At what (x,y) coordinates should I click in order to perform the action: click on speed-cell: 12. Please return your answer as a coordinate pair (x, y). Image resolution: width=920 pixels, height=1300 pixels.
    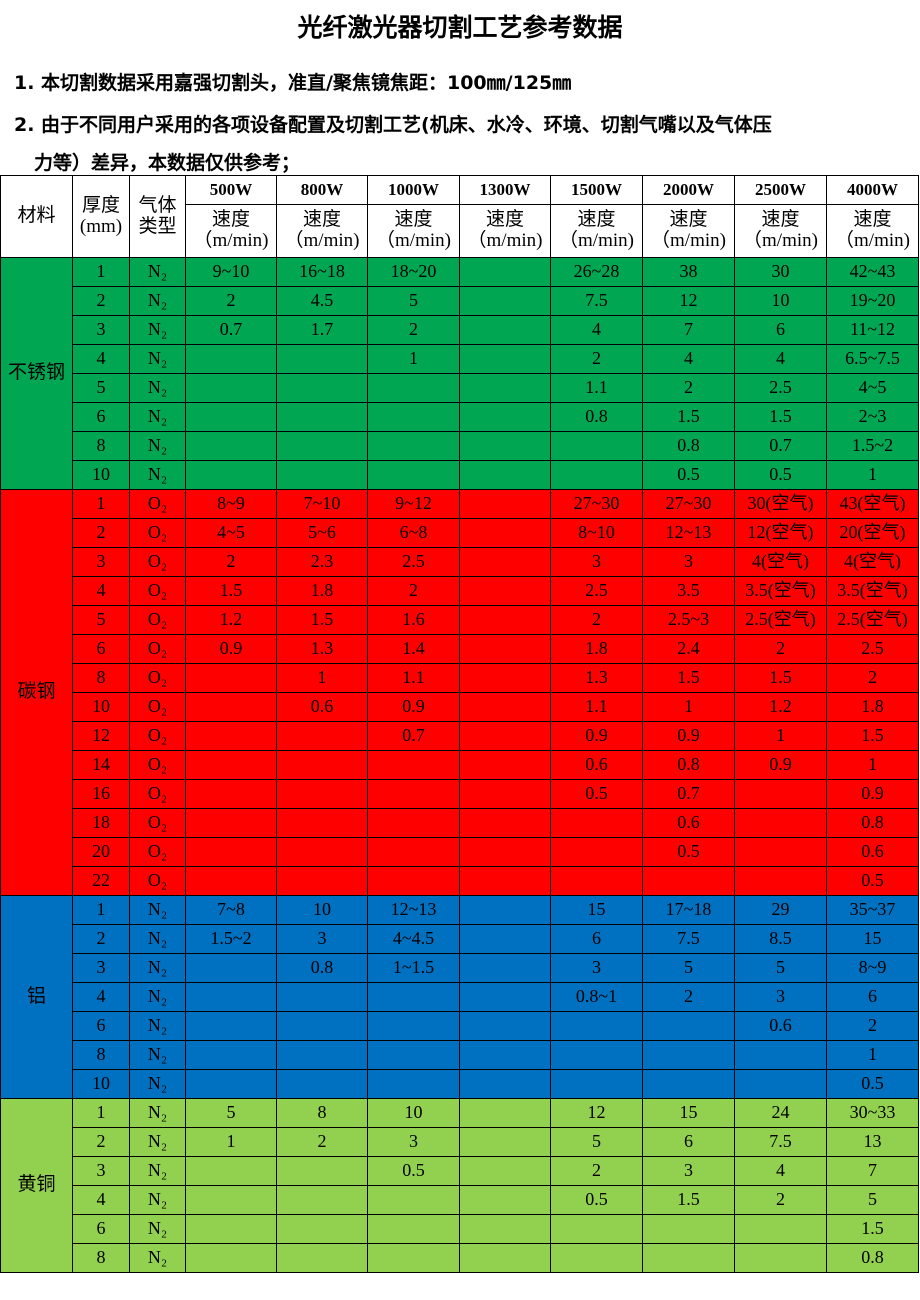
    Looking at the image, I should click on (596, 1113).